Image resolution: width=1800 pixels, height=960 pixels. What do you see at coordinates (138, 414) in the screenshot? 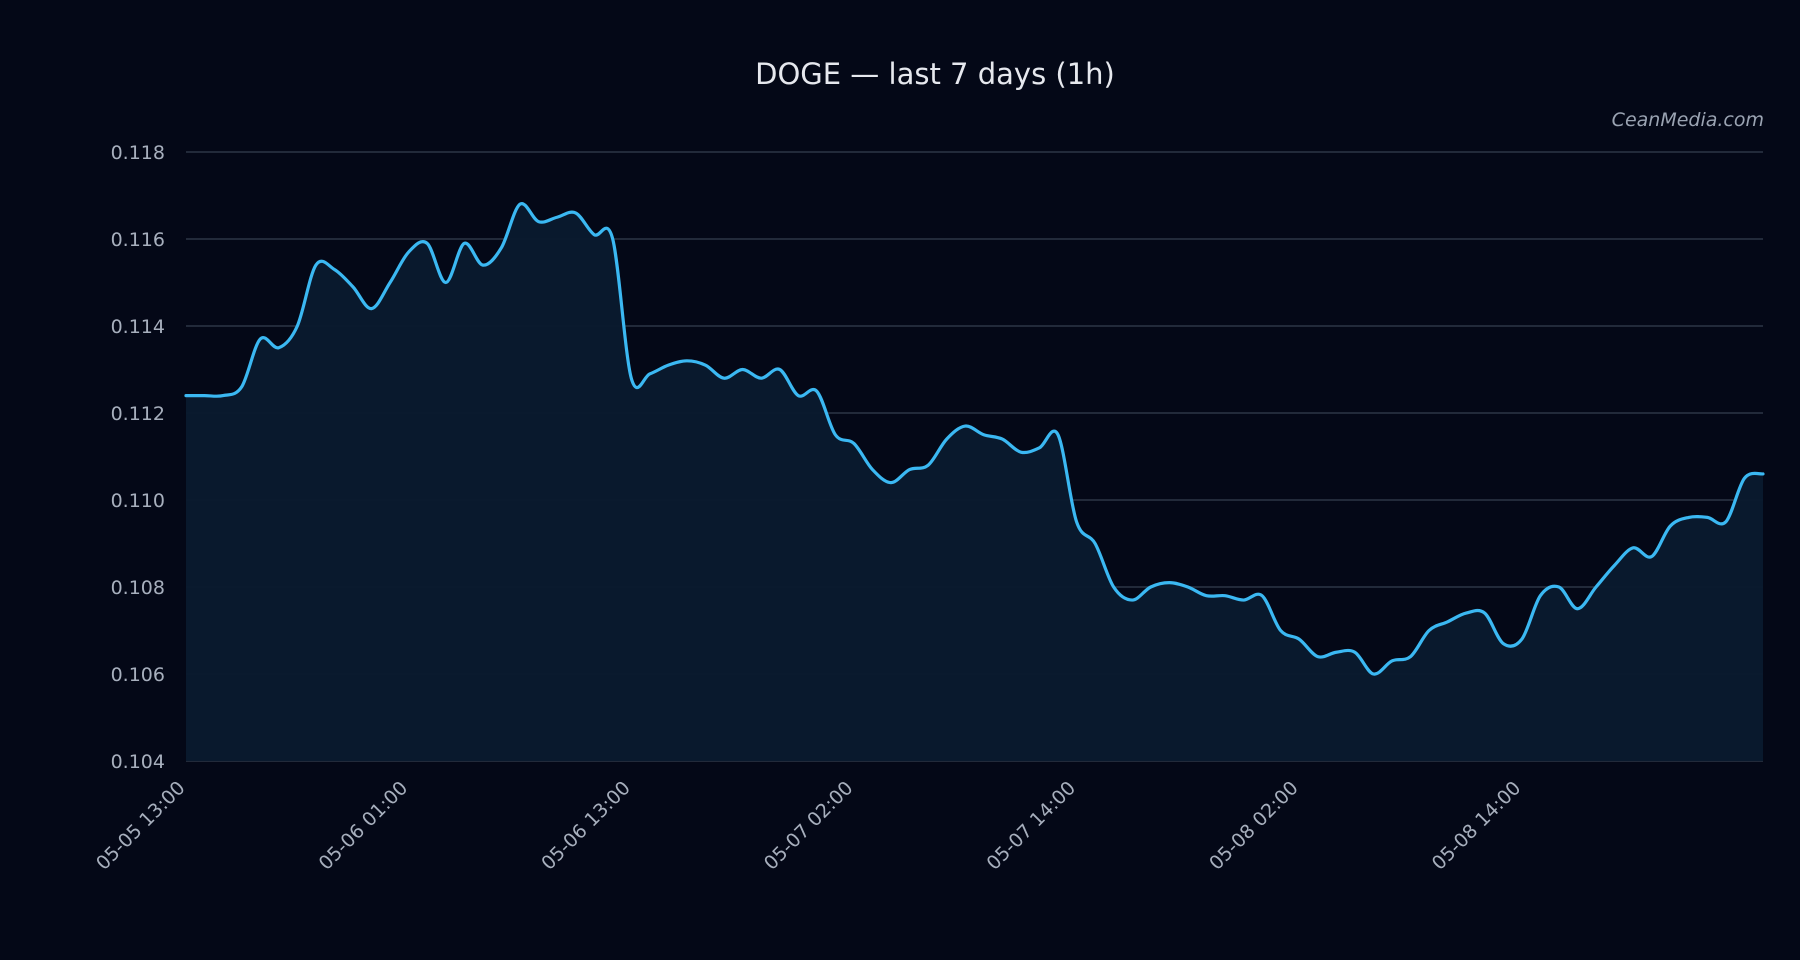
I see `y-tick-label: 0.112` at bounding box center [138, 414].